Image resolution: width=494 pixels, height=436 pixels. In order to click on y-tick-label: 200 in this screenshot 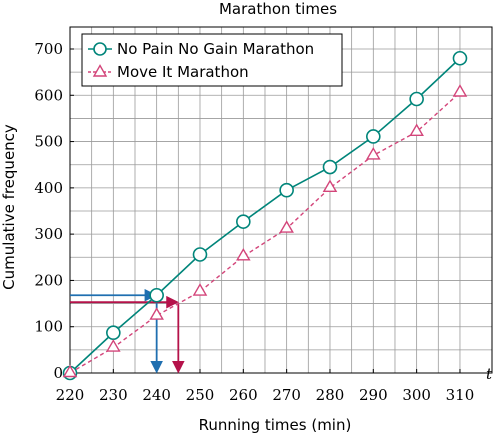, I will do `click(48, 280)`.